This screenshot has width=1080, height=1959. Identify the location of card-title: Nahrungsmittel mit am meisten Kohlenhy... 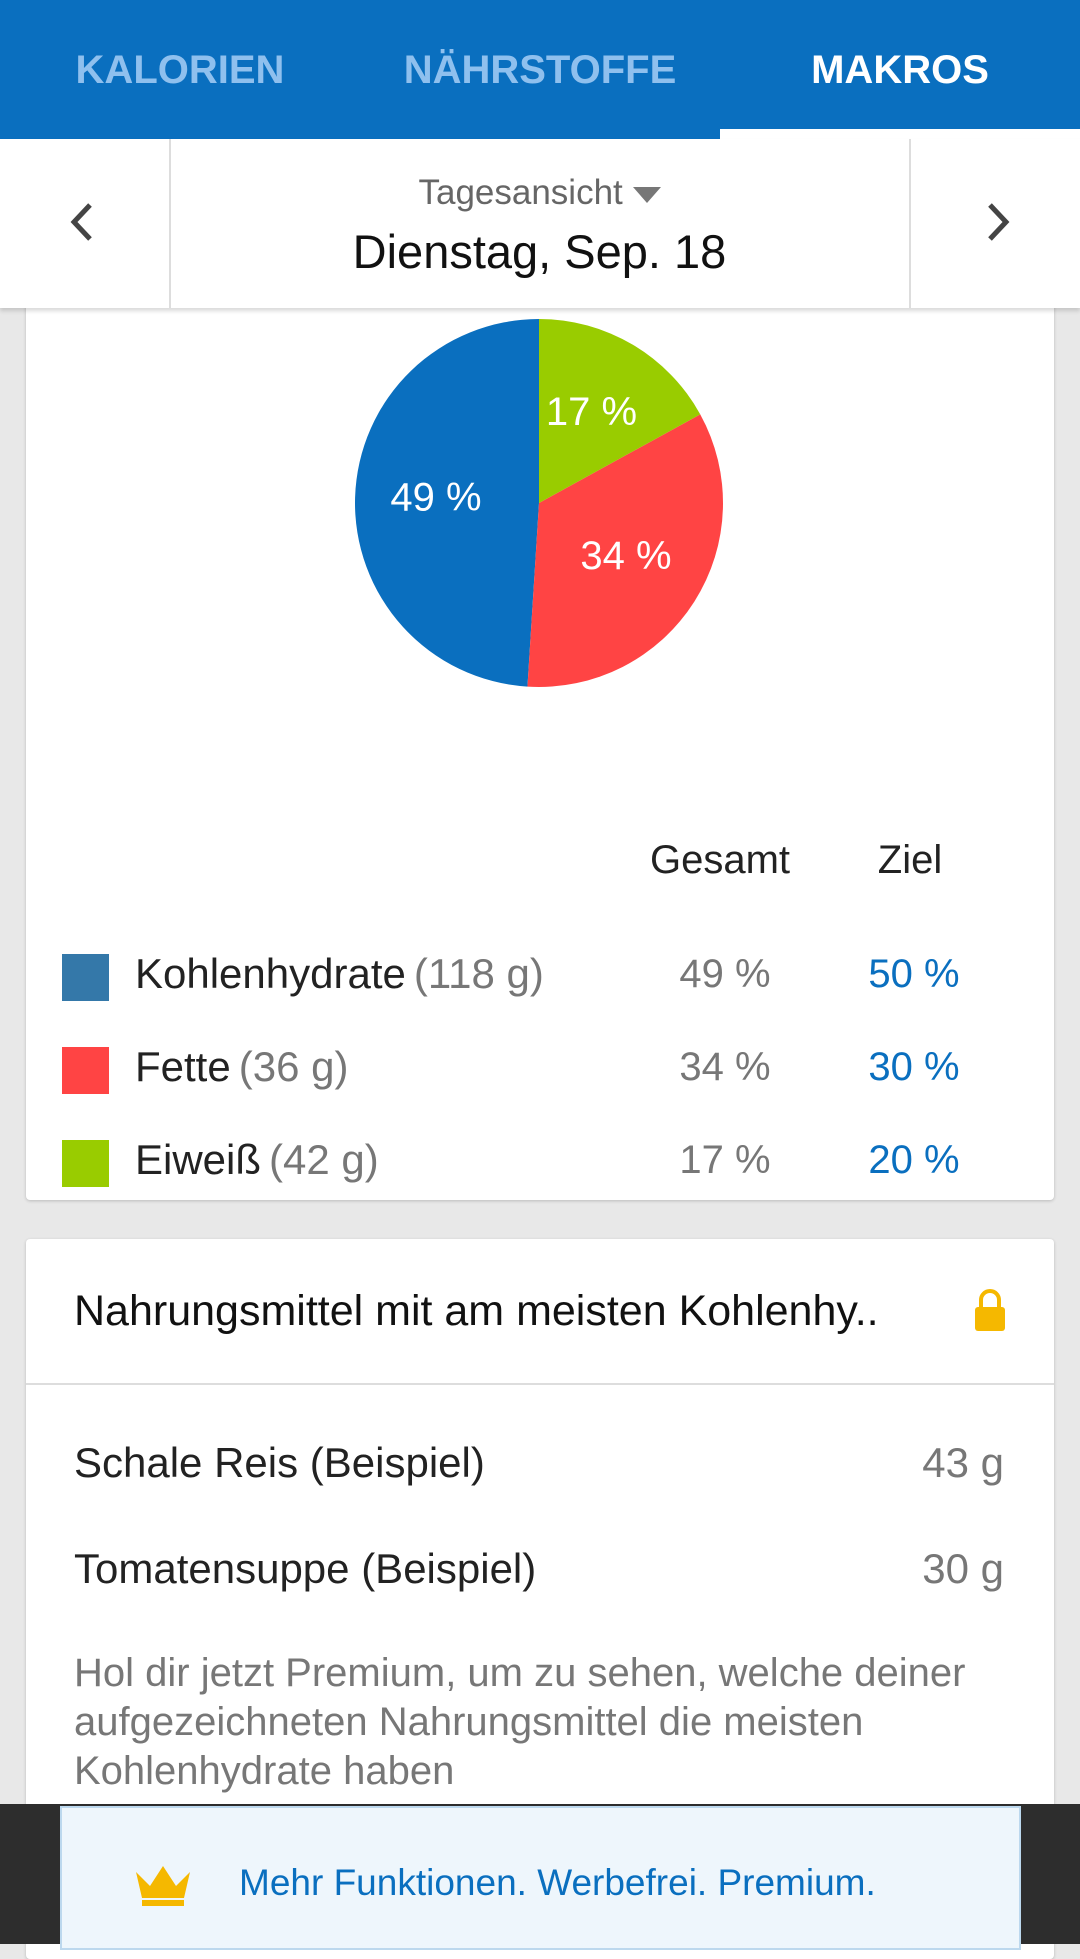
(476, 1311).